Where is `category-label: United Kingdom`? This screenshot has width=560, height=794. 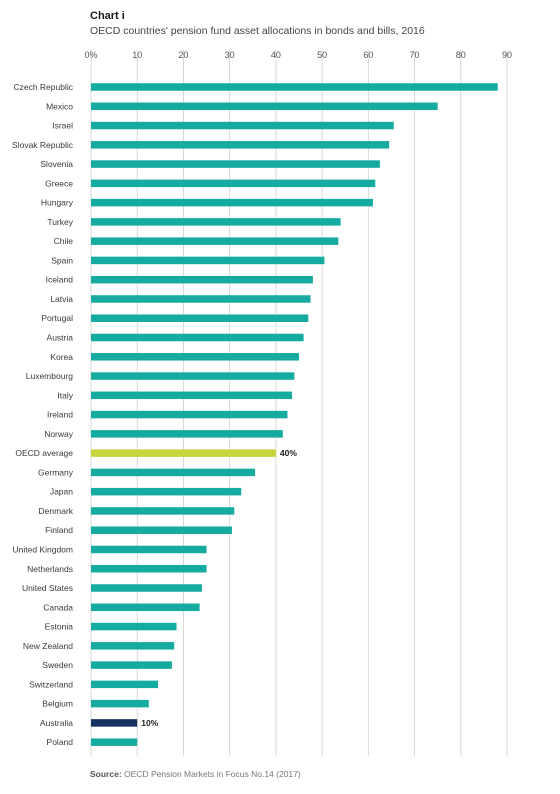
category-label: United Kingdom is located at coordinates (43, 549).